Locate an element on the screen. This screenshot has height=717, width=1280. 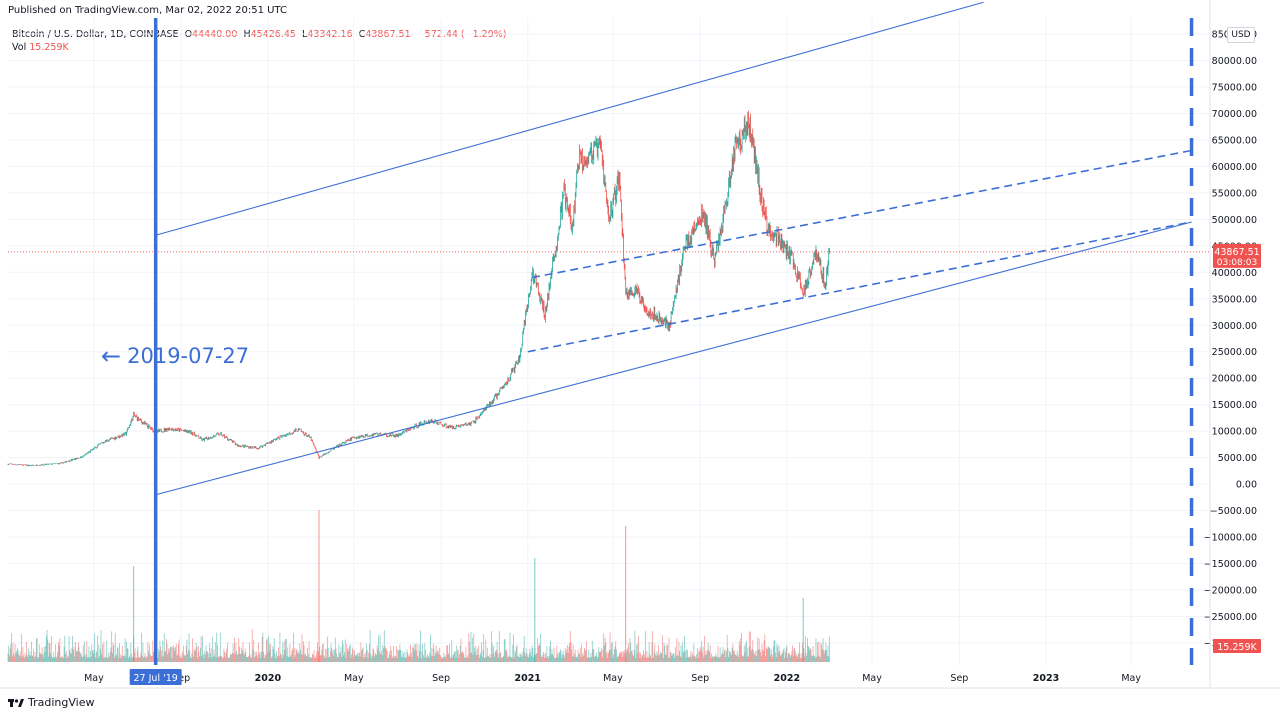
price-badge-value: 43867.51 is located at coordinates (1236, 252).